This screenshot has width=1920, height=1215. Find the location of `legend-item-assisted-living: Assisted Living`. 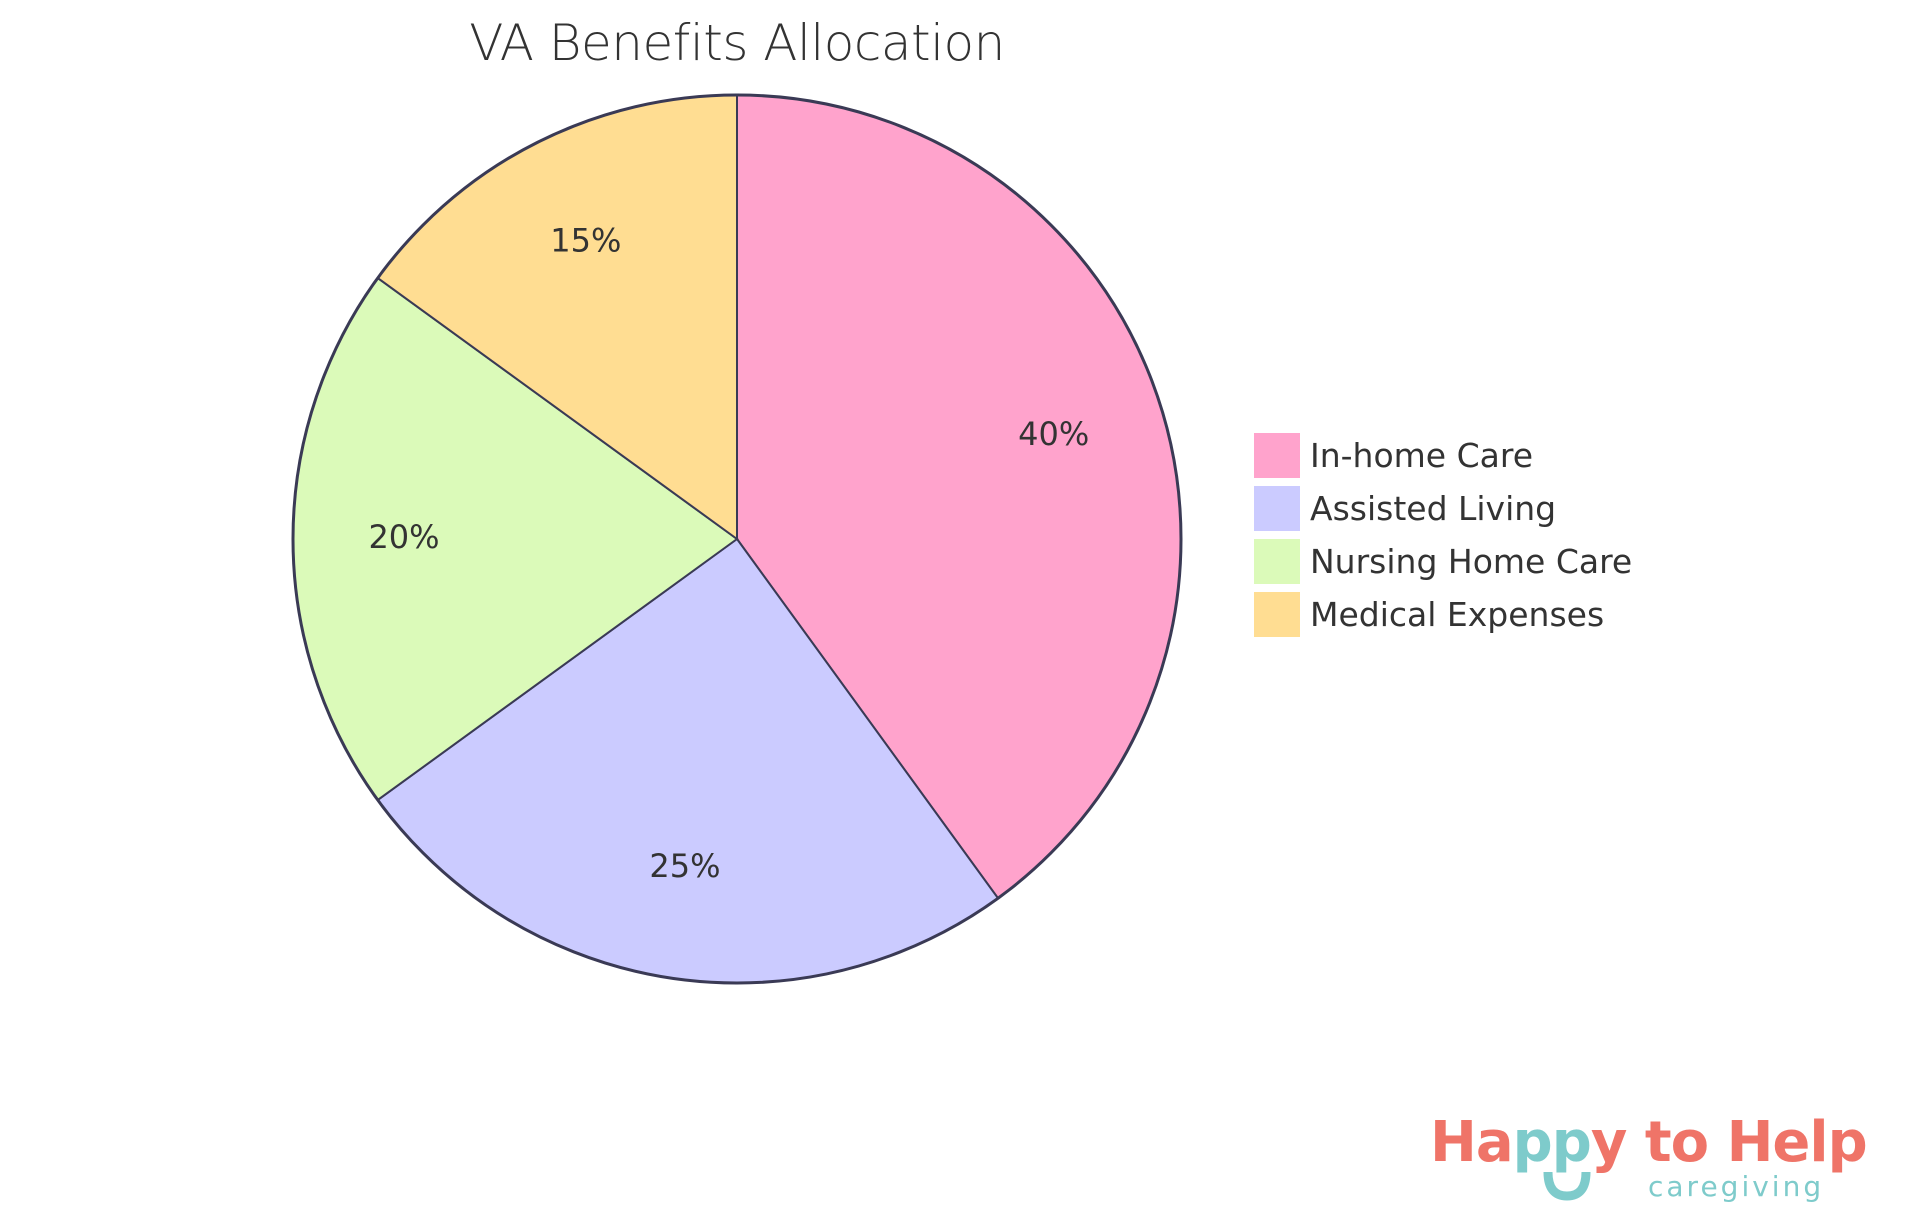

legend-item-assisted-living: Assisted Living is located at coordinates (1443, 508).